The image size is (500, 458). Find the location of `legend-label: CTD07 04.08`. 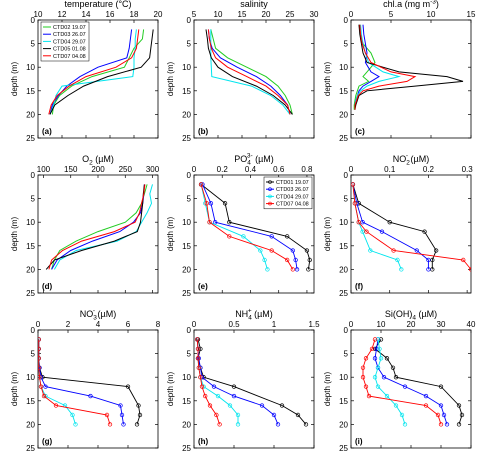

legend-label: CTD07 04.08 is located at coordinates (69, 57).